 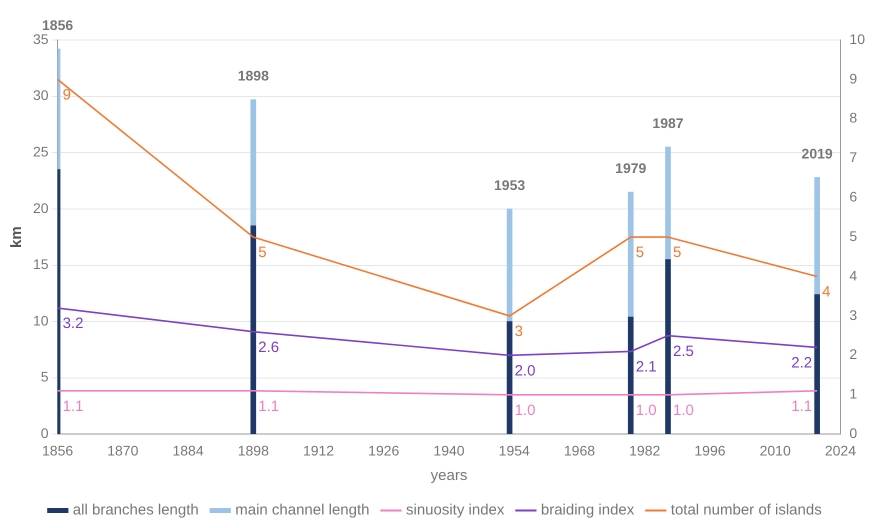 What do you see at coordinates (66, 95) in the screenshot?
I see `data-label: 9` at bounding box center [66, 95].